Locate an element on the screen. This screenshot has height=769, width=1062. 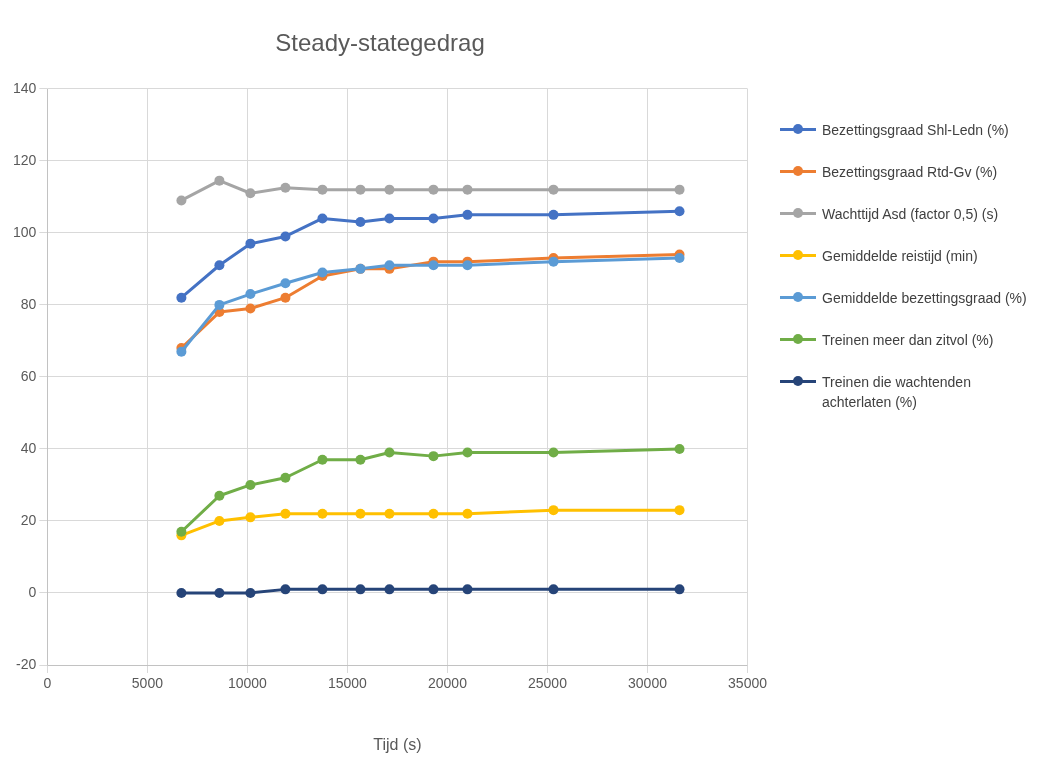
x-axis-title: Tijd (s) is located at coordinates (397, 744).